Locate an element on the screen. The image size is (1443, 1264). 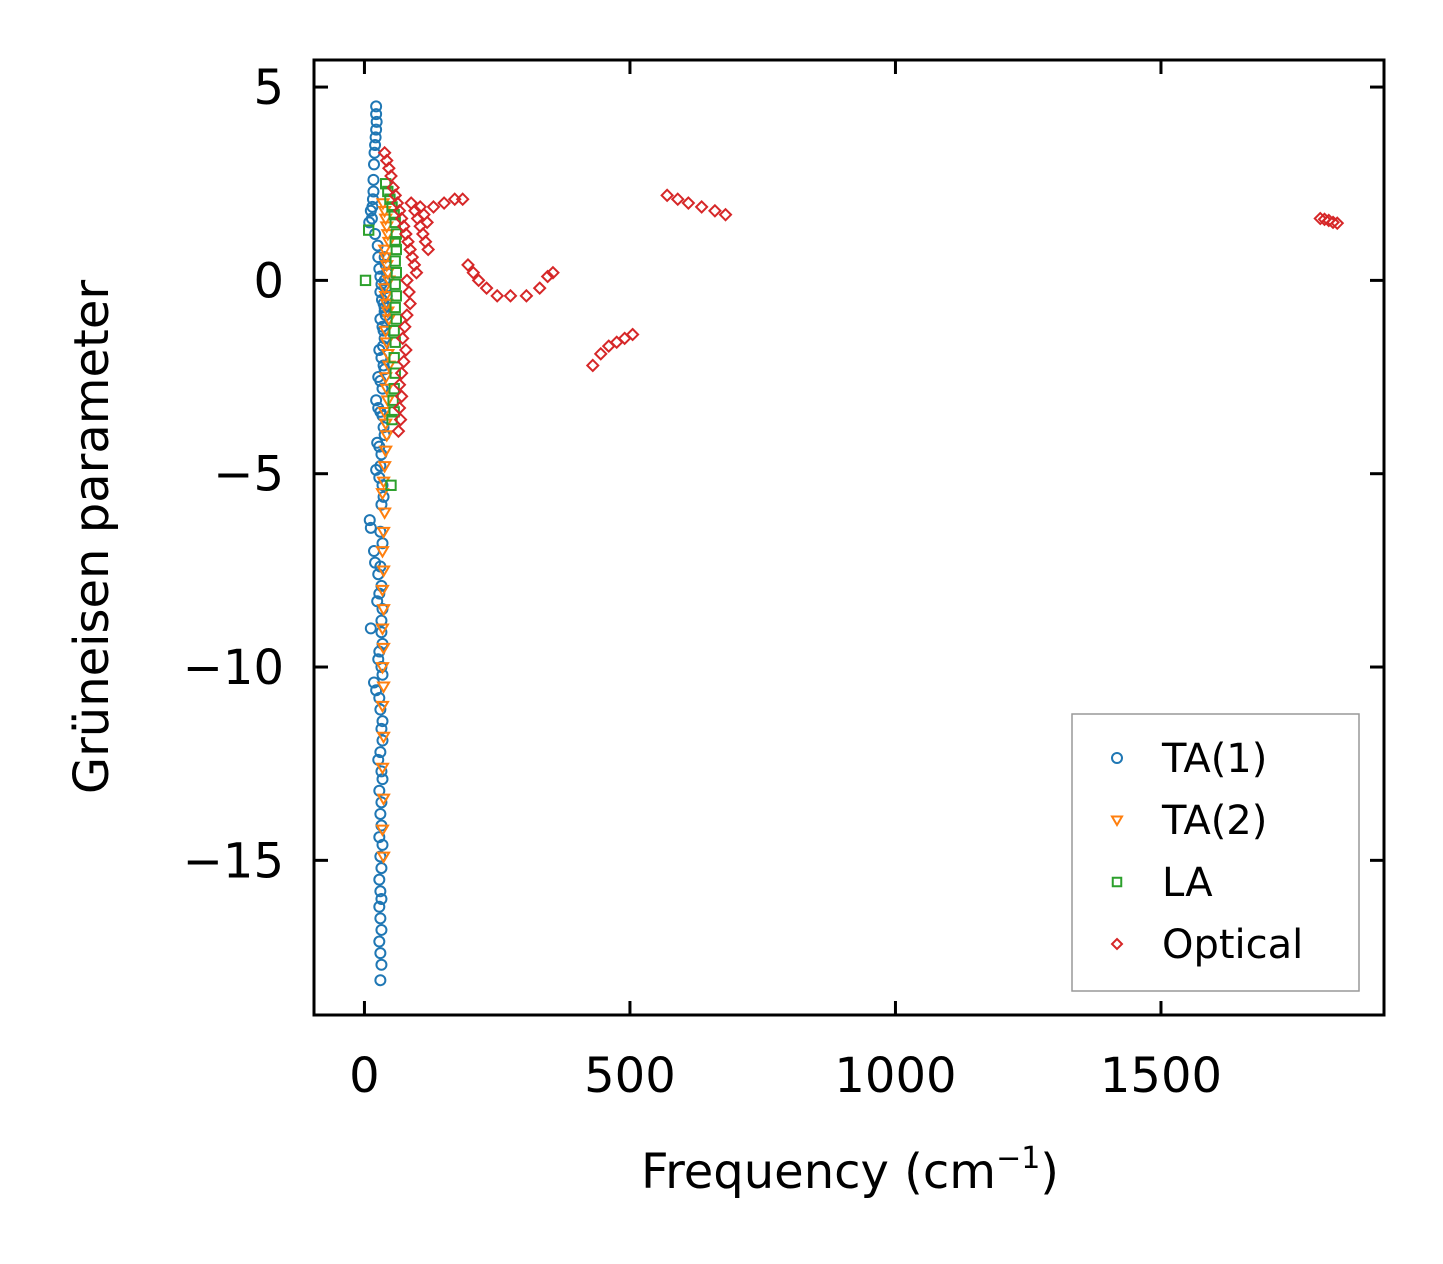
y-tick-label: 5 is located at coordinates (268, 88).